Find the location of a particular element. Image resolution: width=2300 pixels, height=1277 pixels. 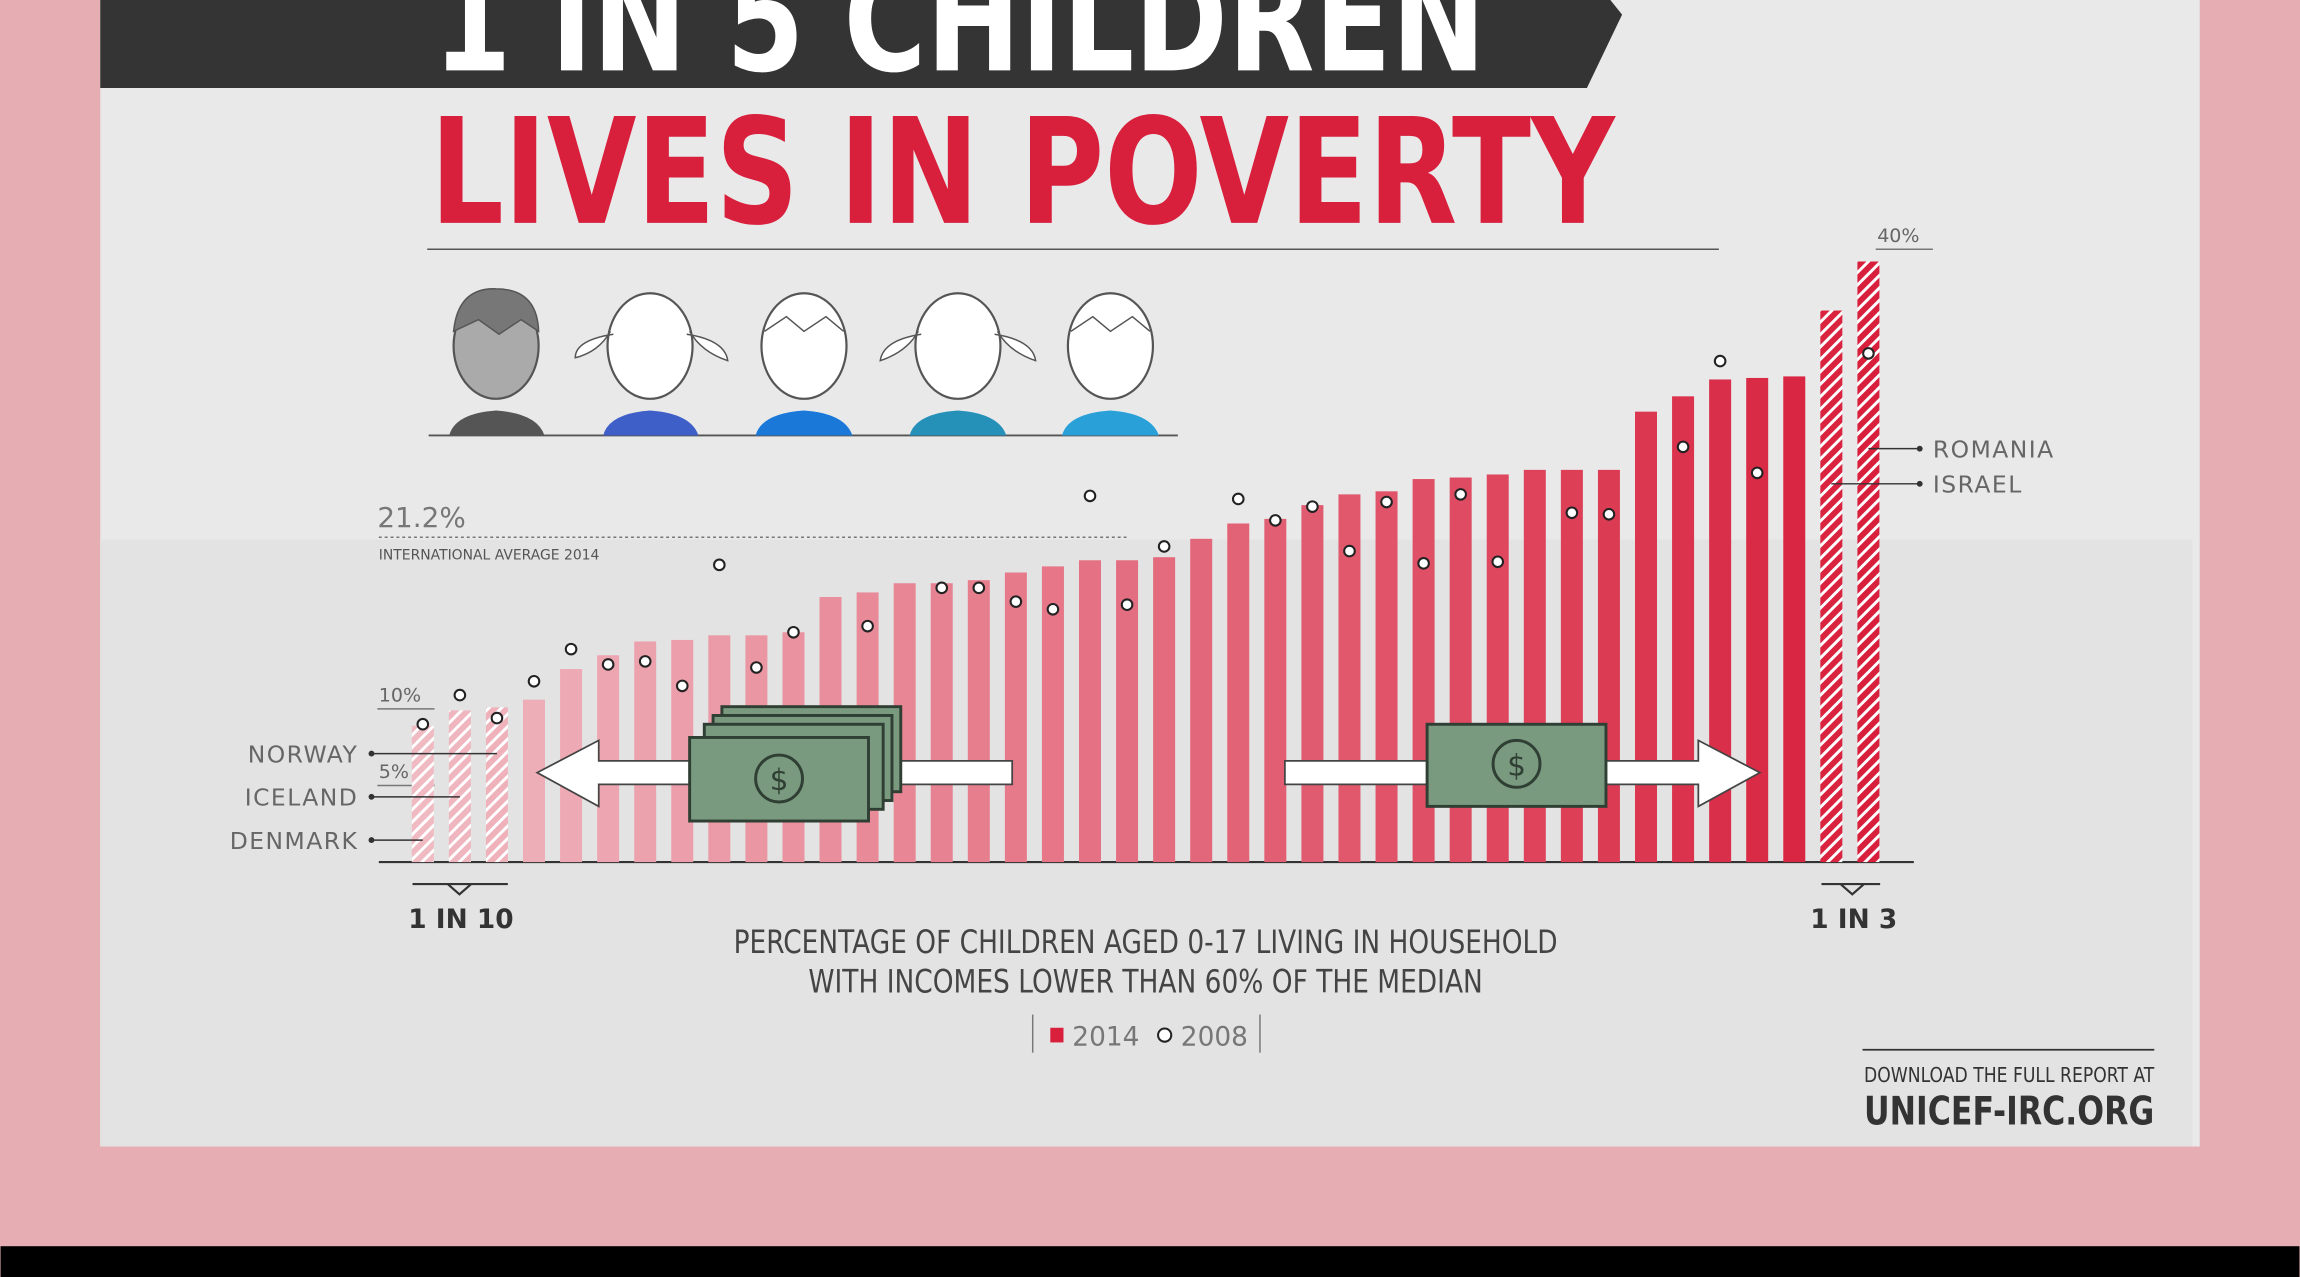

footer-link: UNICEF-IRC.ORG is located at coordinates (2009, 1112).